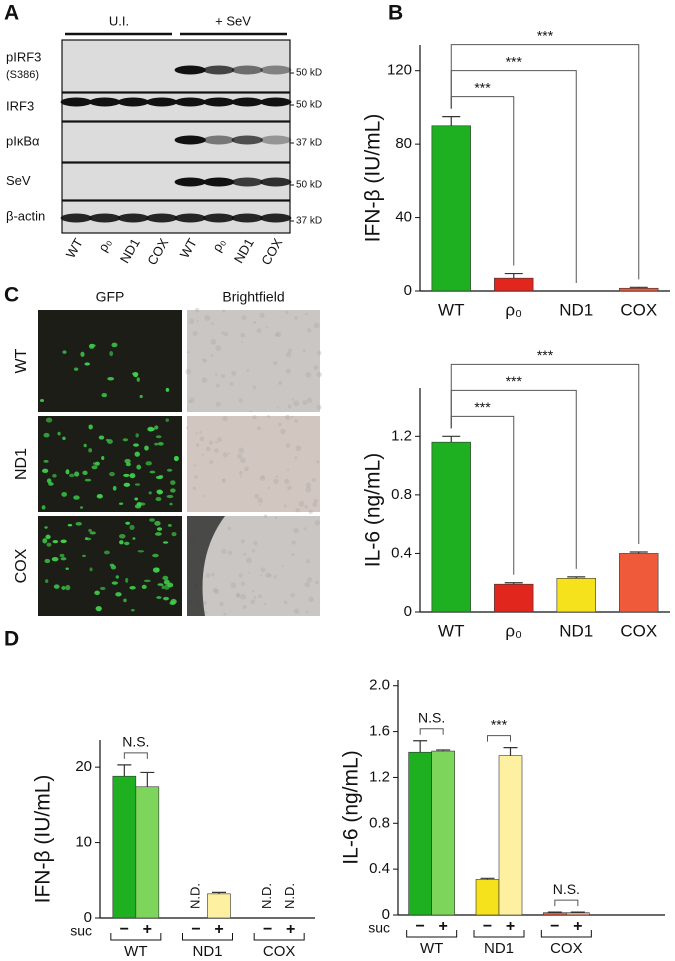  Describe the element at coordinates (373, 178) in the screenshot. I see `y-axis-label: IFN-β (IU/mL)` at that location.